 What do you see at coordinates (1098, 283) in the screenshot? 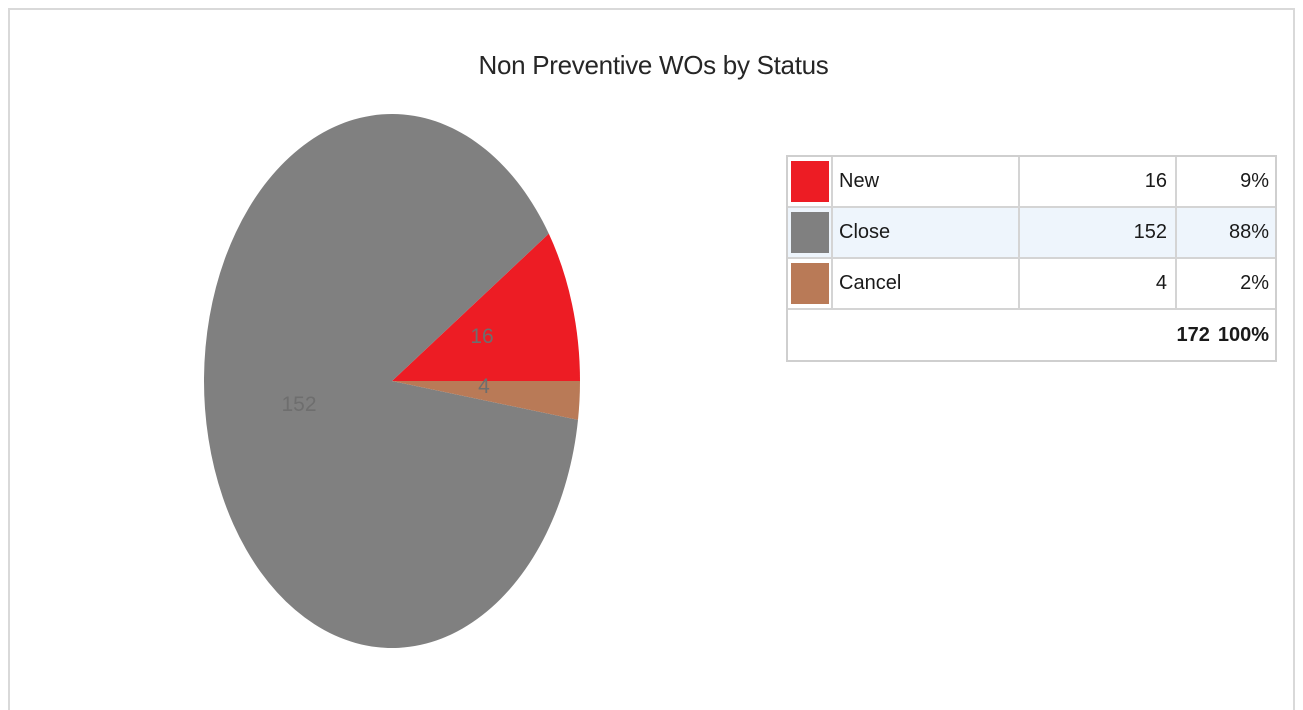
I see `legend-count-cancel: 4` at bounding box center [1098, 283].